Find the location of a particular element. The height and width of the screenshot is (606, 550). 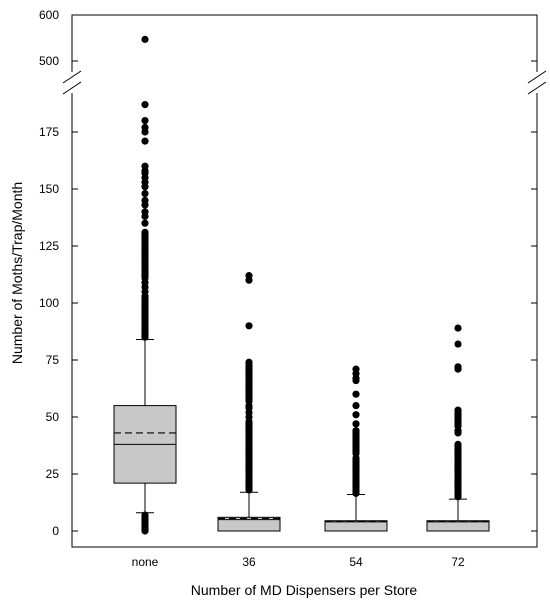

y-tick-label: 50 is located at coordinates (53, 417).